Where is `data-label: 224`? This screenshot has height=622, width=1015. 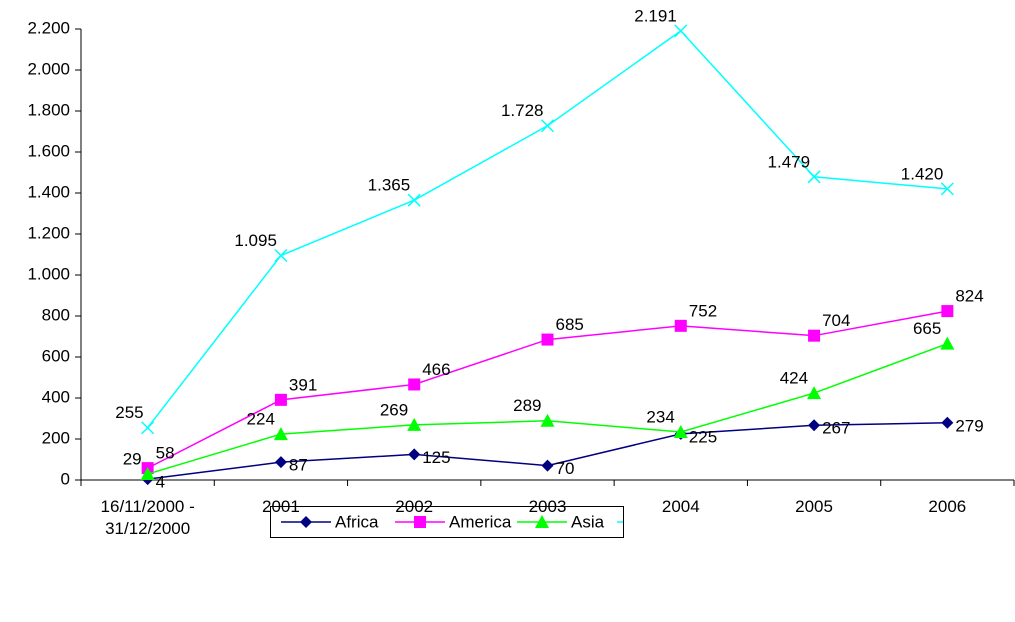 data-label: 224 is located at coordinates (261, 419).